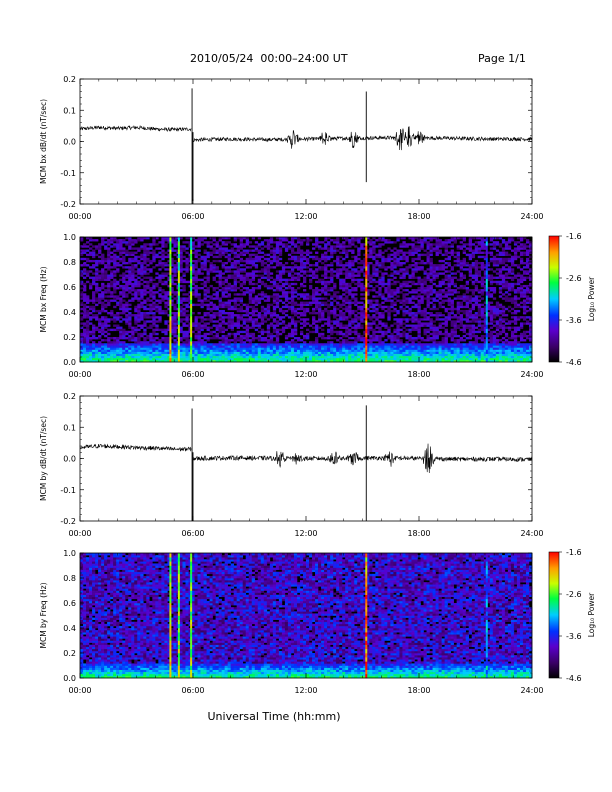 Image resolution: width=612 pixels, height=792 pixels. What do you see at coordinates (418, 216) in the screenshot?
I see `x-tick-label: 18:00` at bounding box center [418, 216].